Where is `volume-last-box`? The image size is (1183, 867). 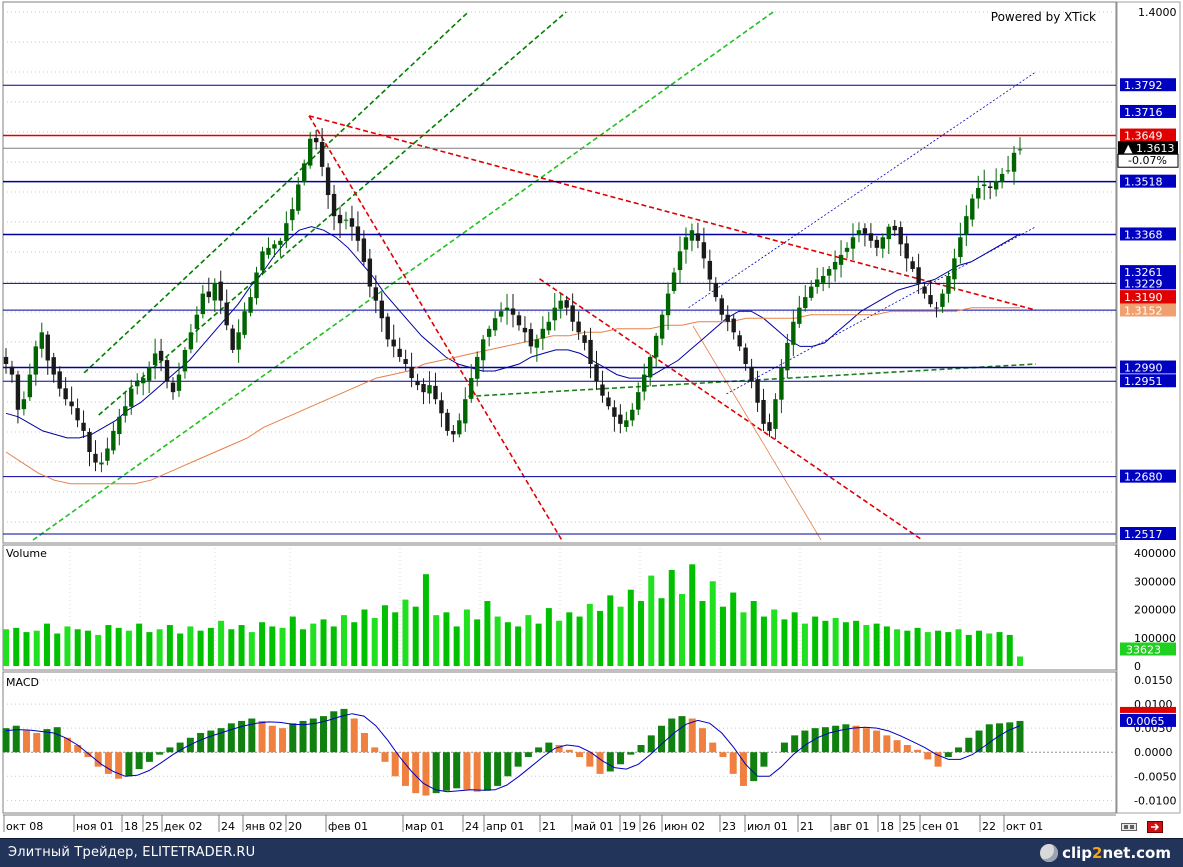 volume-last-box is located at coordinates (1148, 649).